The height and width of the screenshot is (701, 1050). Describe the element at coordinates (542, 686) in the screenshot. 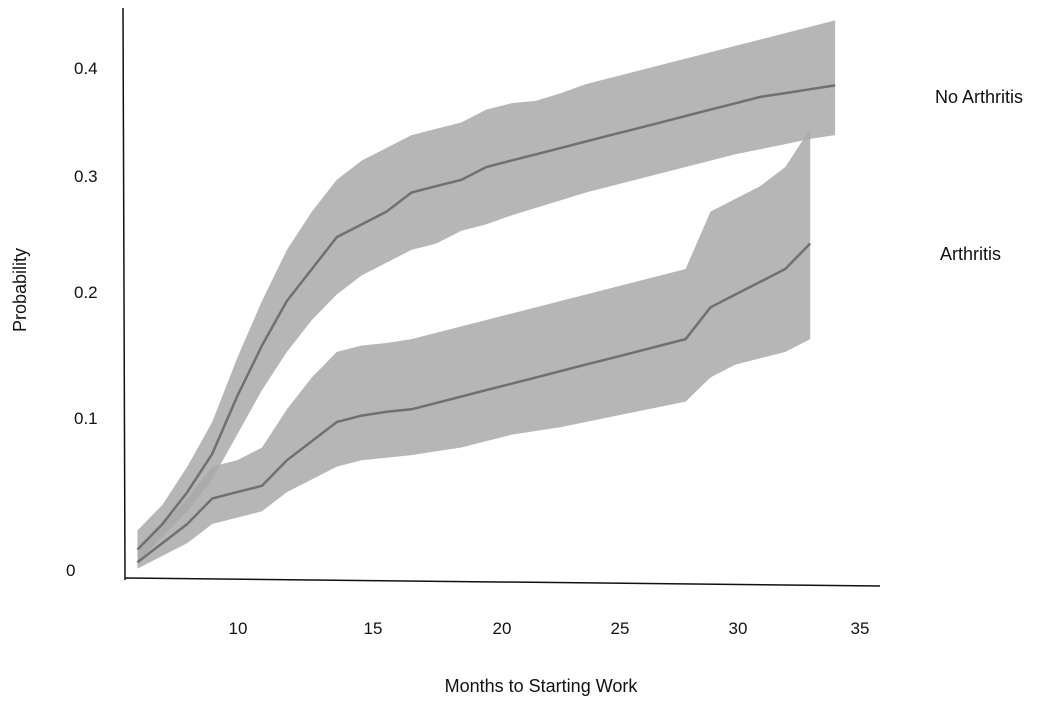

I see `x-axis-label: Months to Starting Work` at that location.